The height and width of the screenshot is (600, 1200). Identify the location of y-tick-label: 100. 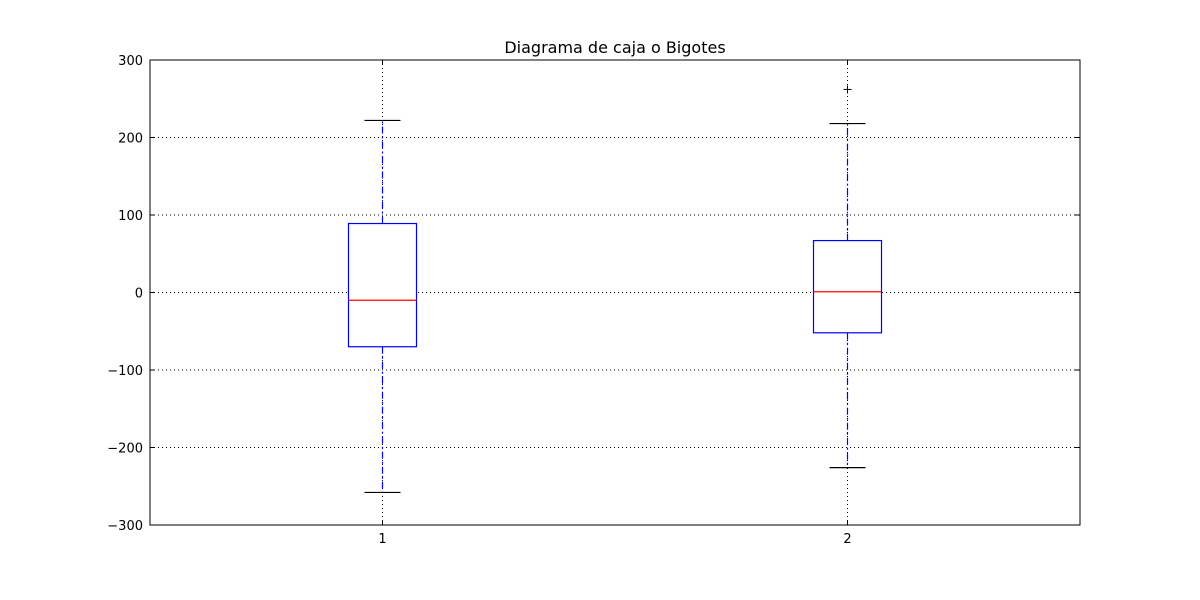
(130, 216).